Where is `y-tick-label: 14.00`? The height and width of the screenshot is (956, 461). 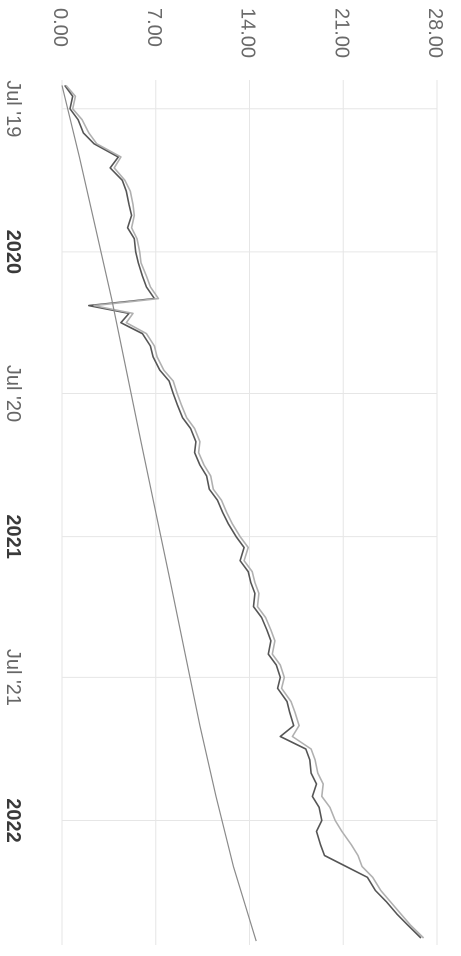 y-tick-label: 14.00 is located at coordinates (248, 33).